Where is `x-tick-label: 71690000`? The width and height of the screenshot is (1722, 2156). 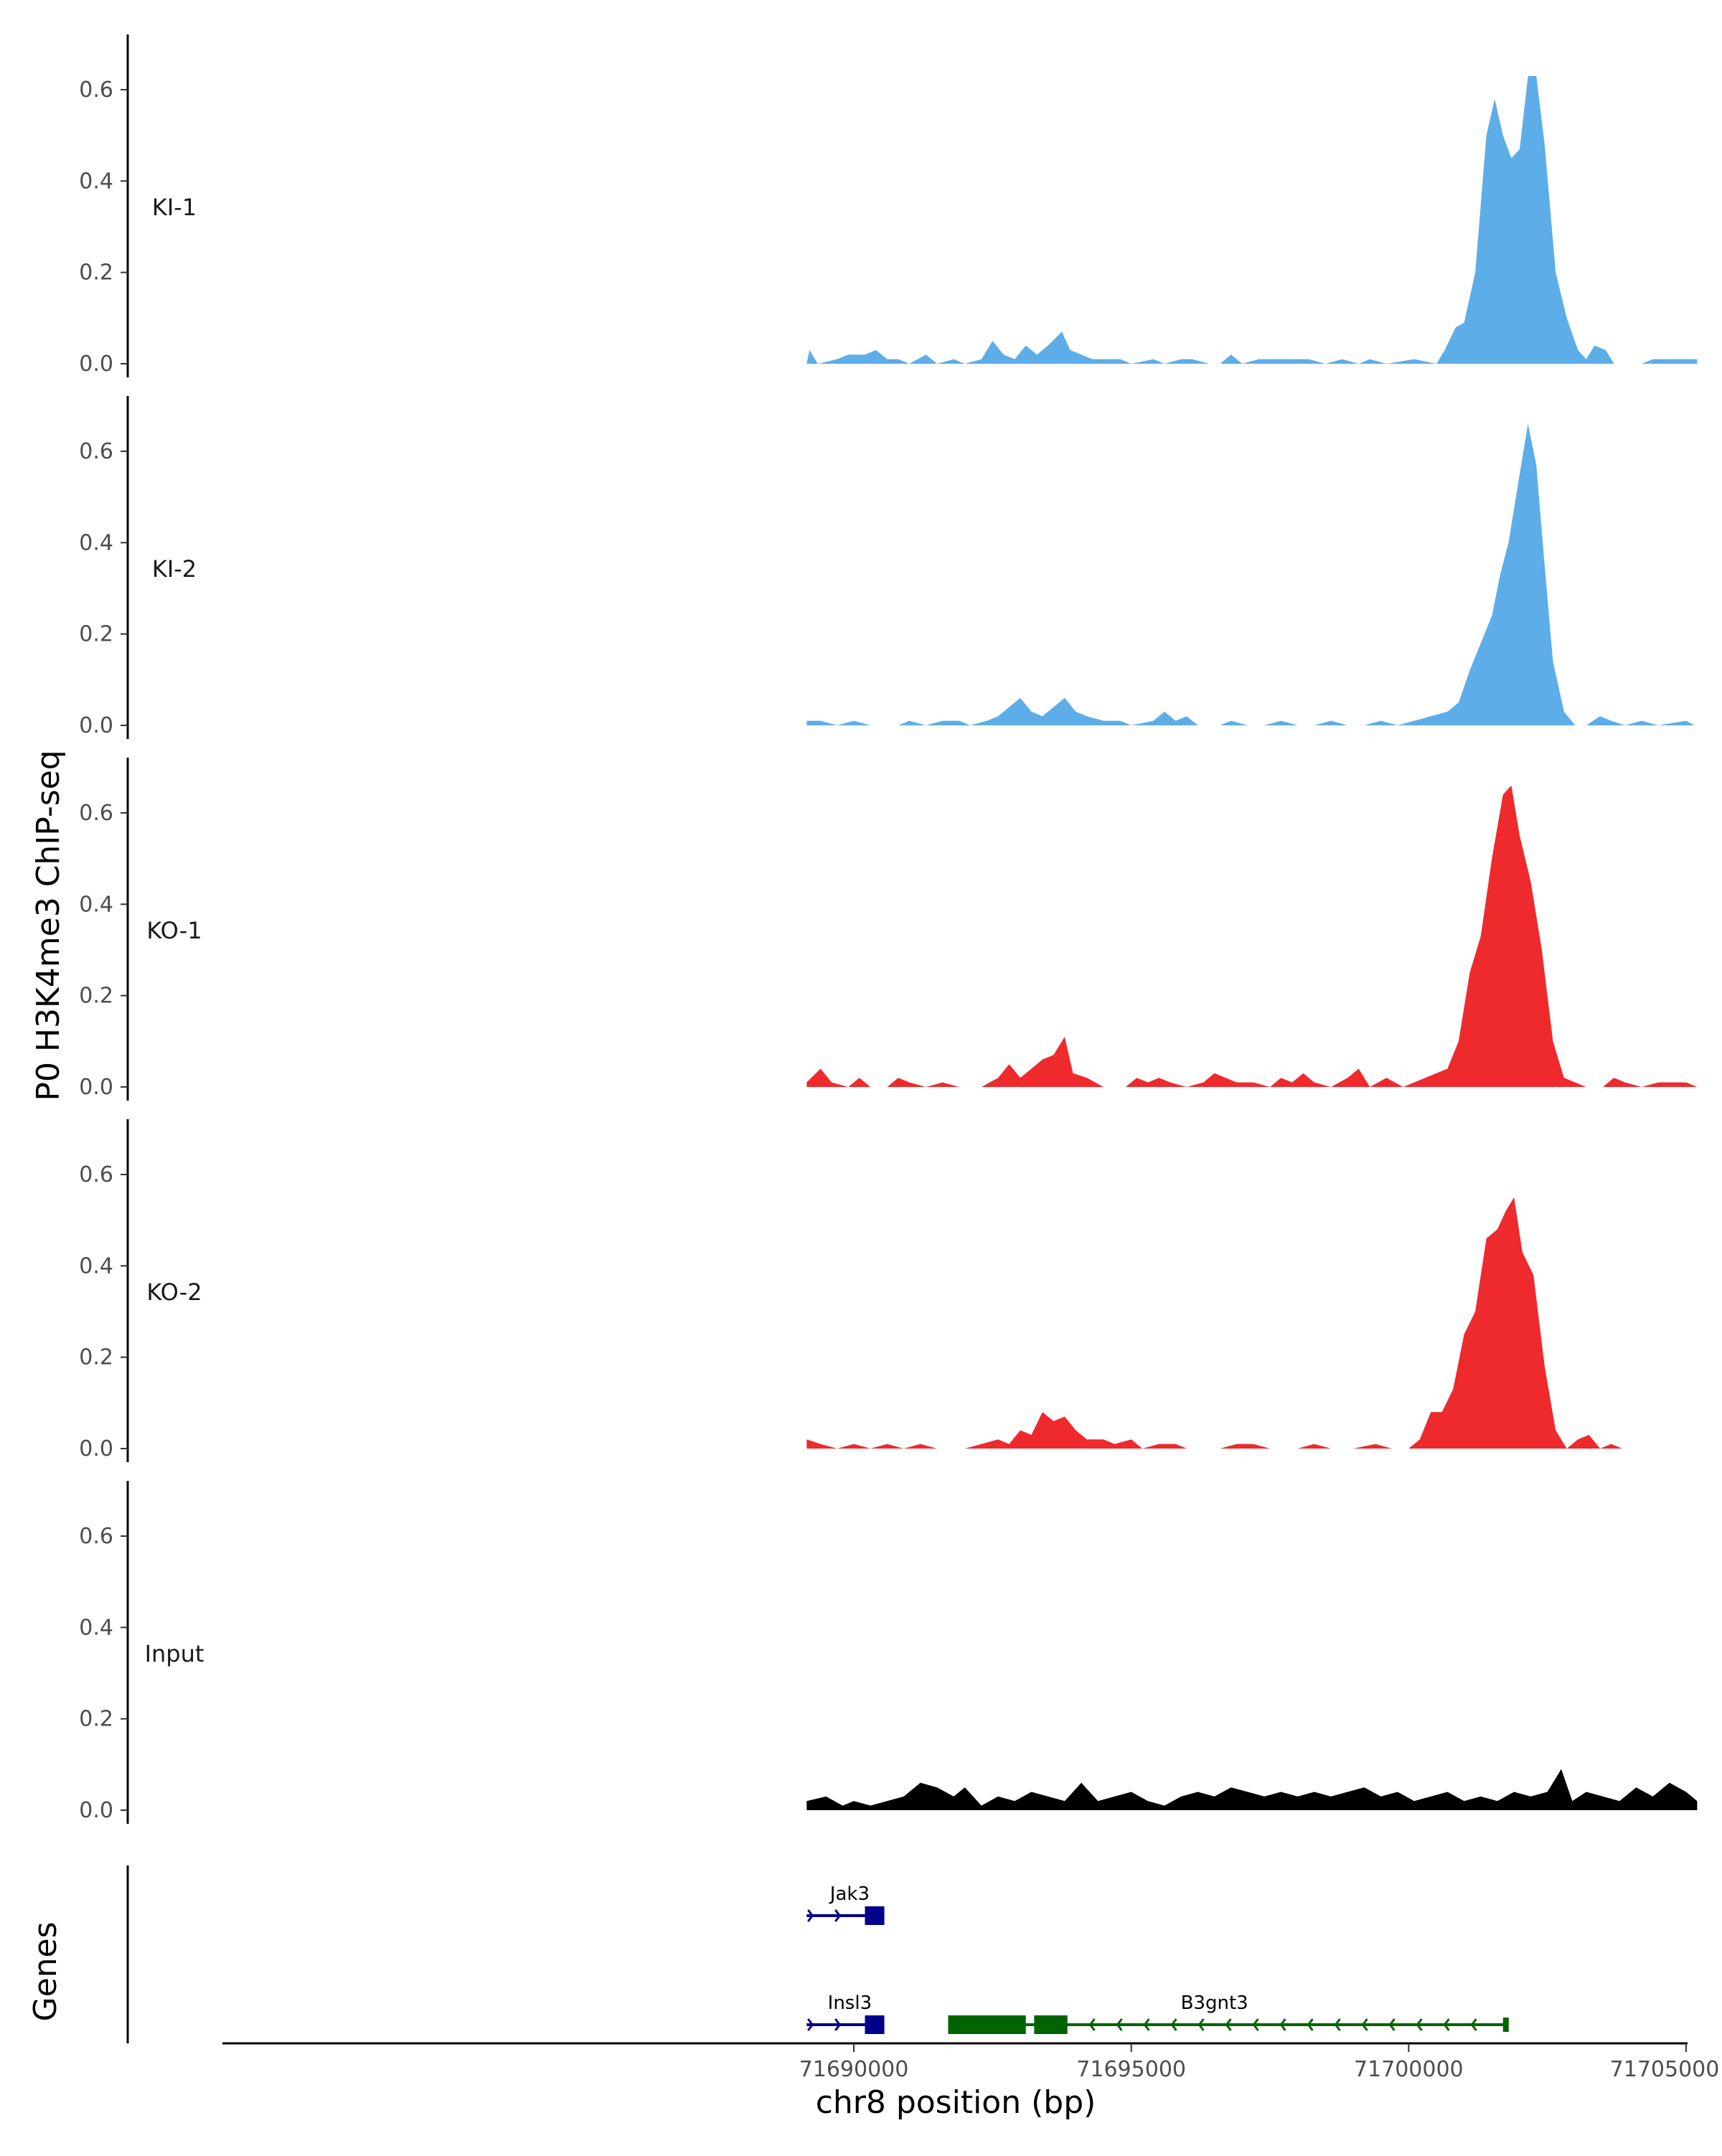
x-tick-label: 71690000 is located at coordinates (854, 2069).